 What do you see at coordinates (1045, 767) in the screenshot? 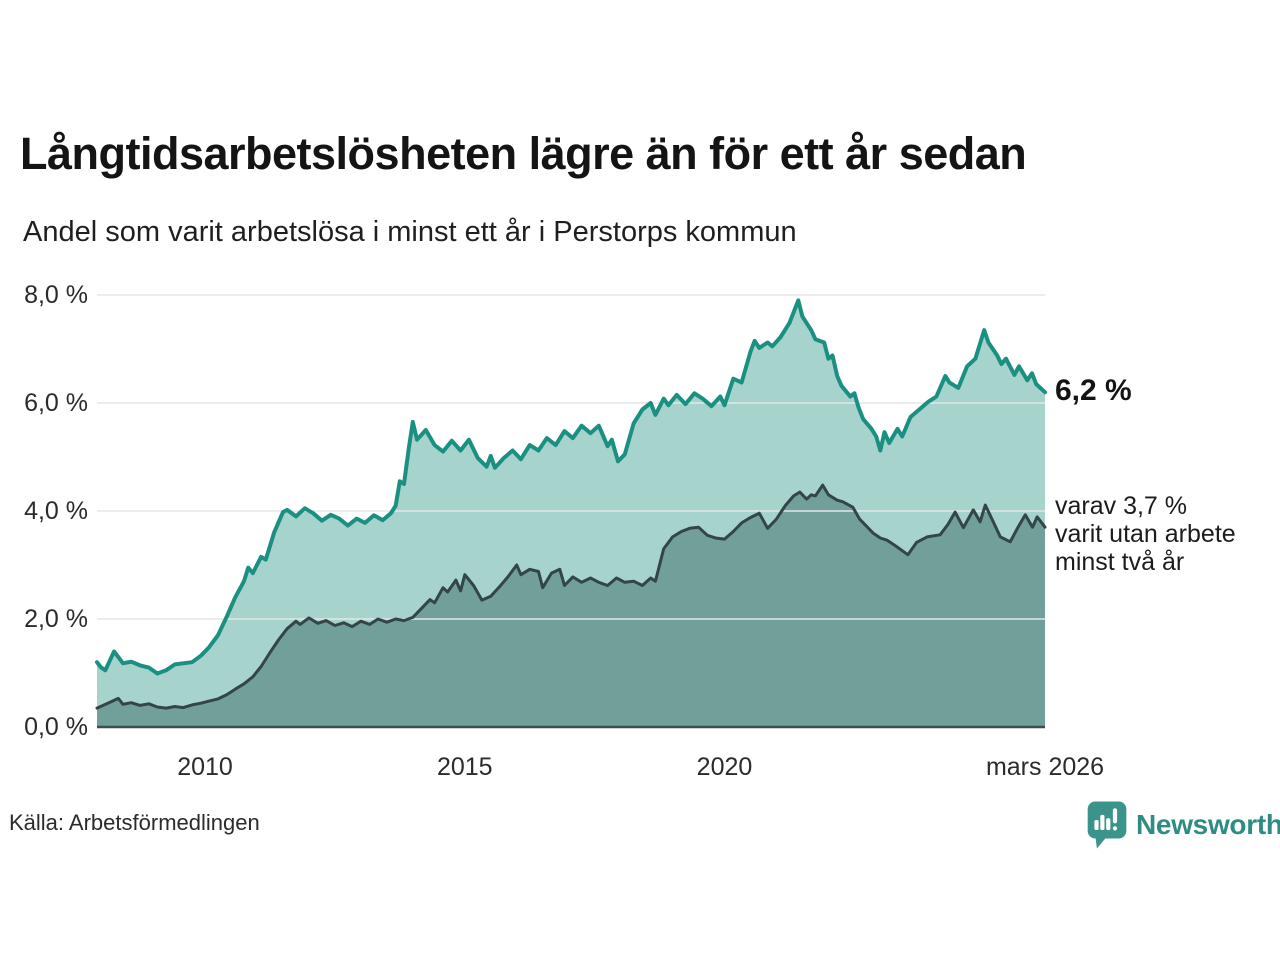
I see `x-axis-tick-label: mars 2026` at bounding box center [1045, 767].